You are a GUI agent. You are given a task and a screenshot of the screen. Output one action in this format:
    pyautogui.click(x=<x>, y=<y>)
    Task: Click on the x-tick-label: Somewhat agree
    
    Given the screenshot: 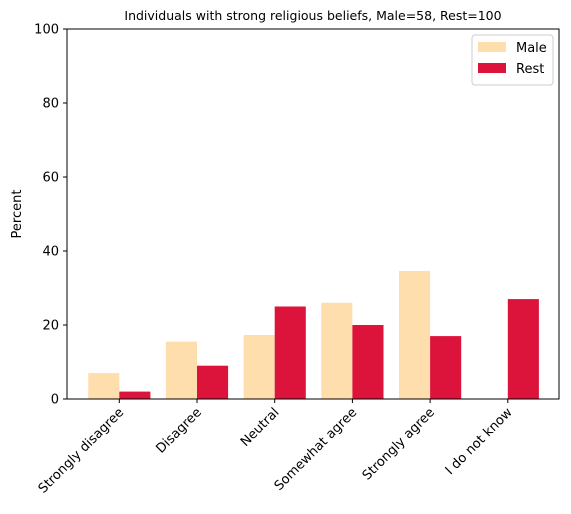 What is the action you would take?
    pyautogui.click(x=316, y=449)
    